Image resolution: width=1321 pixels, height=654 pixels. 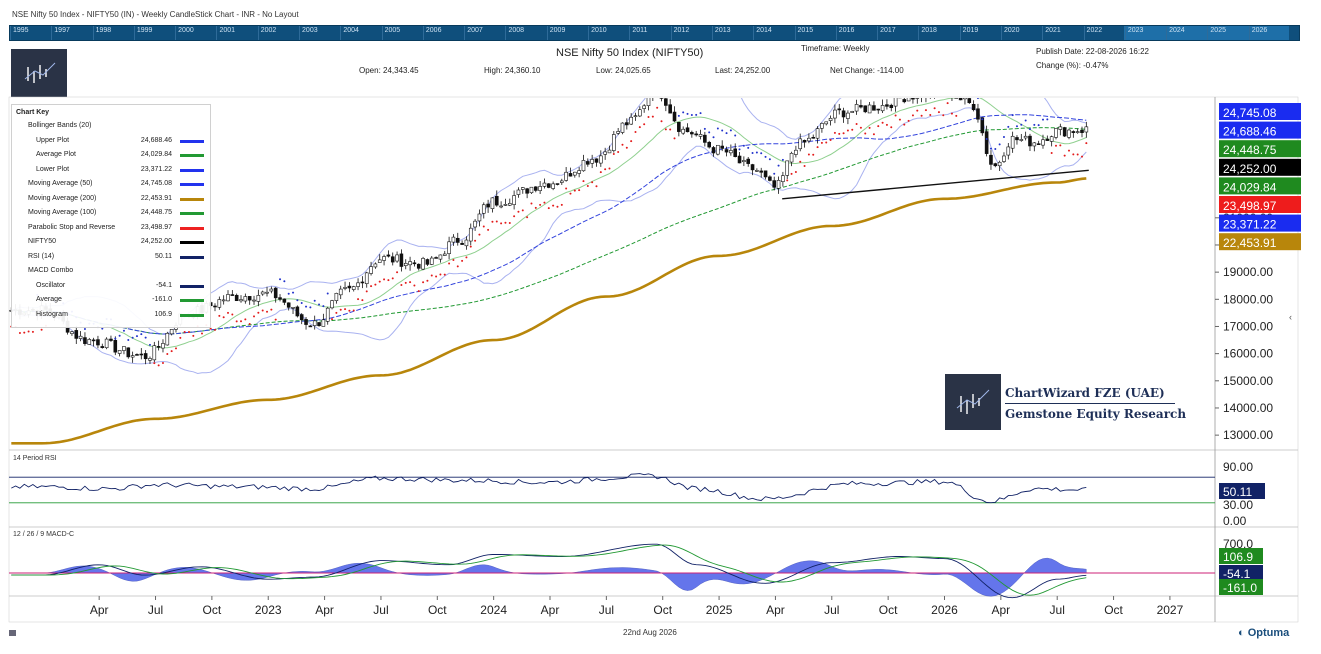 I want to click on timeline-year: 2024, so click(x=1177, y=30).